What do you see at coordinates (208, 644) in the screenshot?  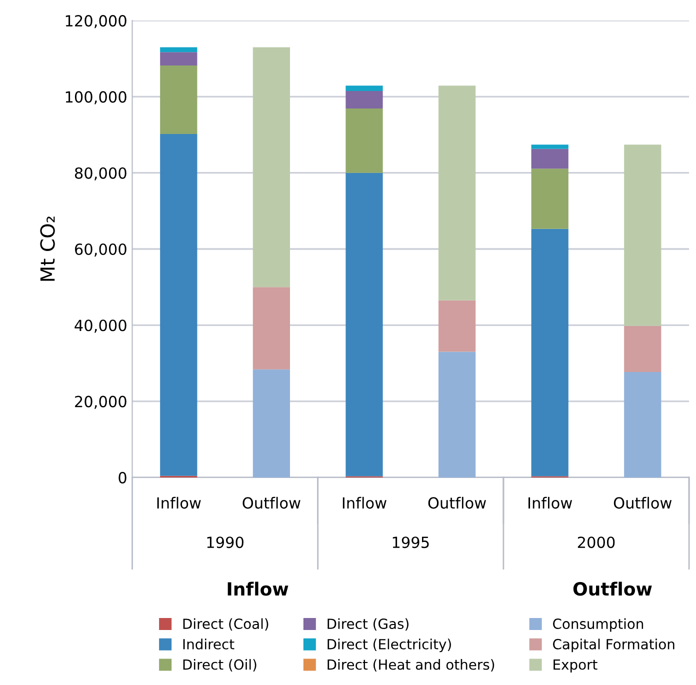 I see `legend-label: Indirect` at bounding box center [208, 644].